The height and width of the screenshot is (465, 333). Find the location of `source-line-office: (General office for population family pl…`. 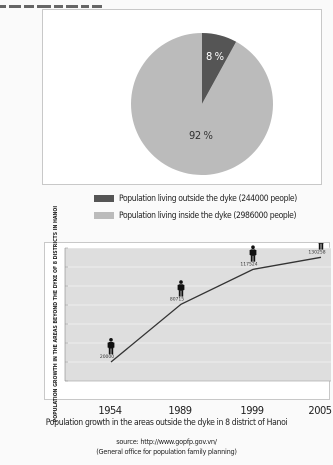

source-line-office: (General office for population family pl… is located at coordinates (166, 451).